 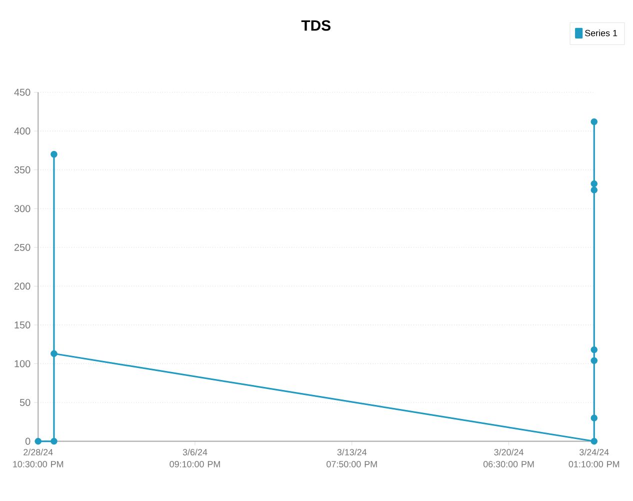 What do you see at coordinates (22, 286) in the screenshot?
I see `y-tick-label: 200` at bounding box center [22, 286].